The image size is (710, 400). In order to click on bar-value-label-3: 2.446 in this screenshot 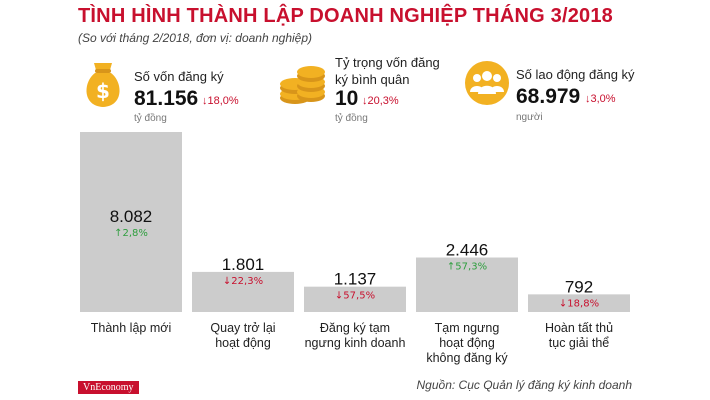, I will do `click(467, 250)`.